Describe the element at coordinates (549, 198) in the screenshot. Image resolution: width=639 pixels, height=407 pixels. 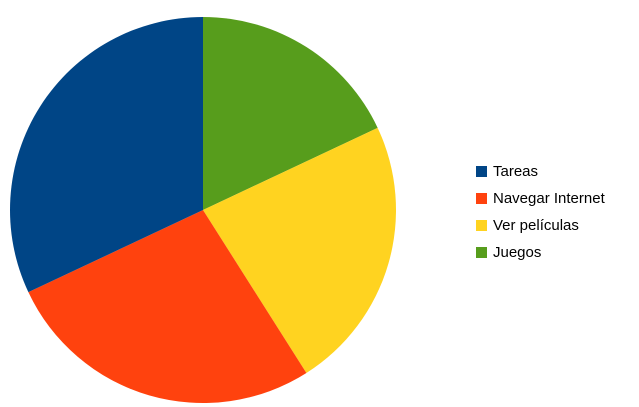
I see `legend-label: Navegar Internet` at that location.